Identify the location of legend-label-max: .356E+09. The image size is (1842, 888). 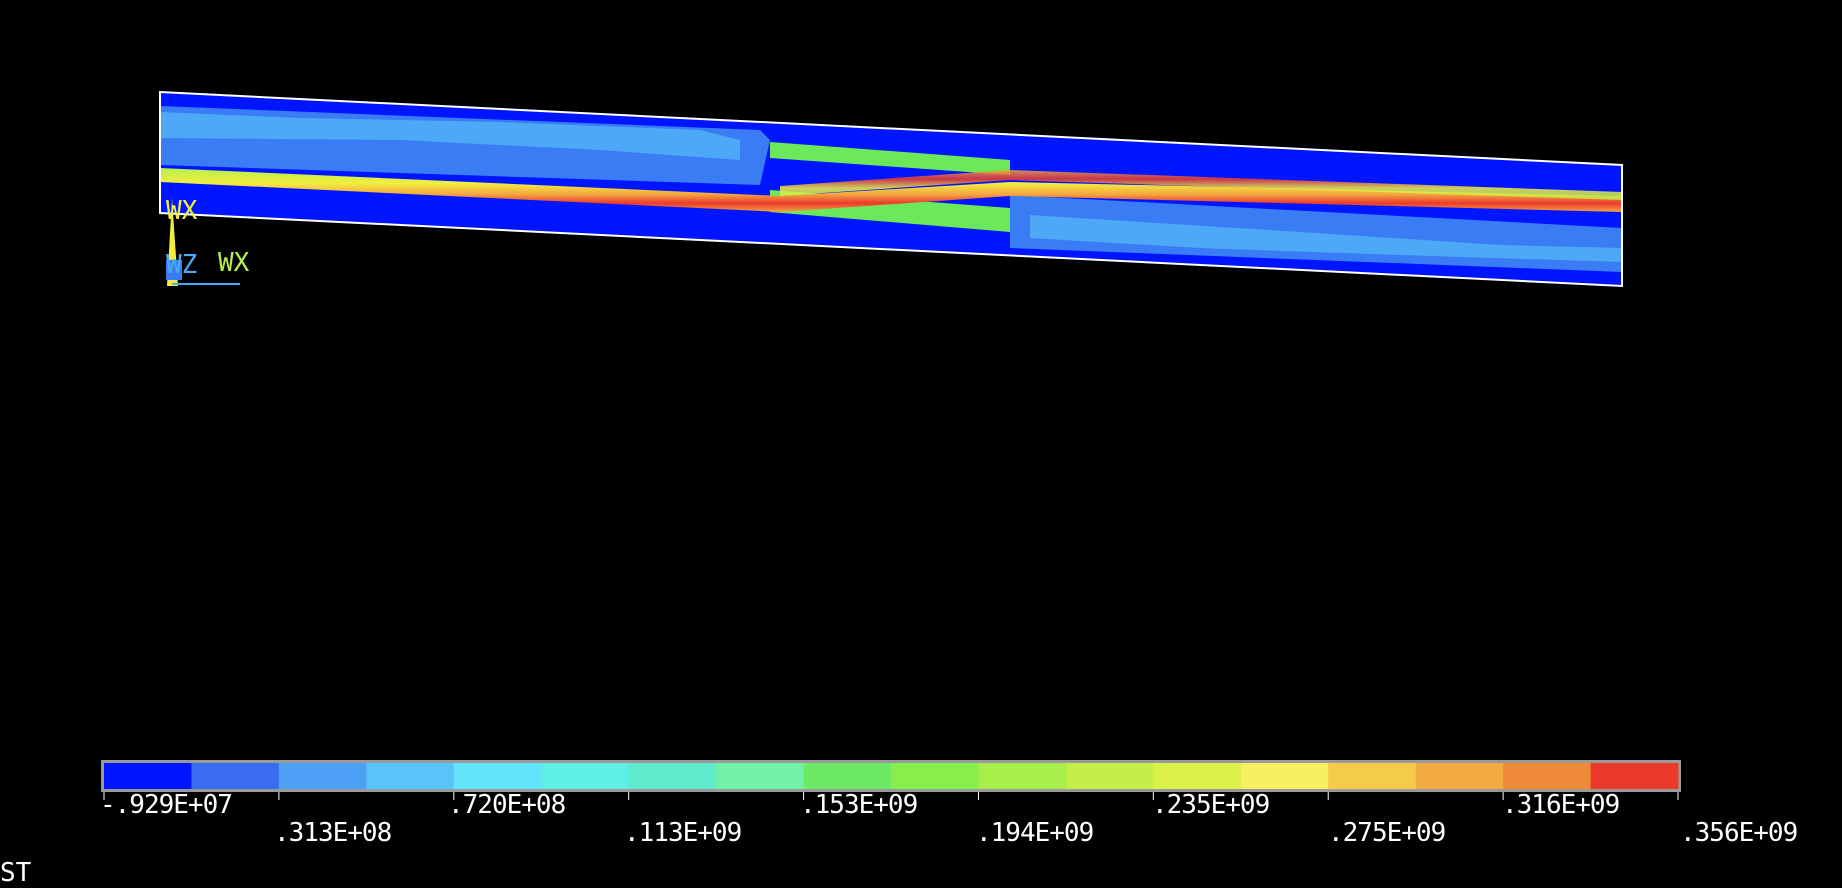
(1739, 833).